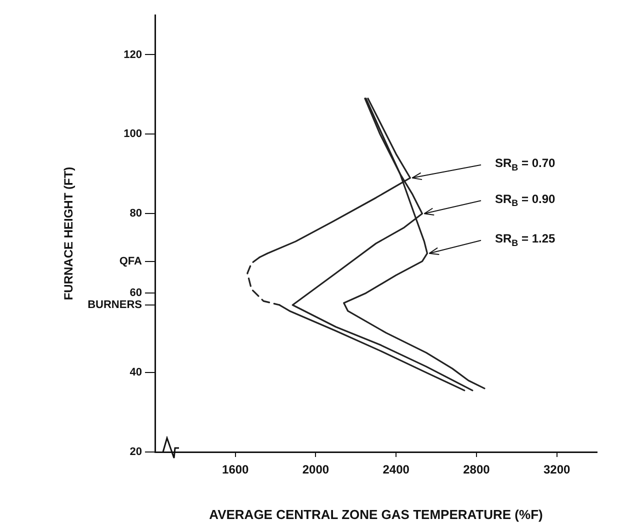 This screenshot has height=527, width=619. What do you see at coordinates (69, 233) in the screenshot?
I see `y-axis-title: FURNACE HEIGHT (FT)` at bounding box center [69, 233].